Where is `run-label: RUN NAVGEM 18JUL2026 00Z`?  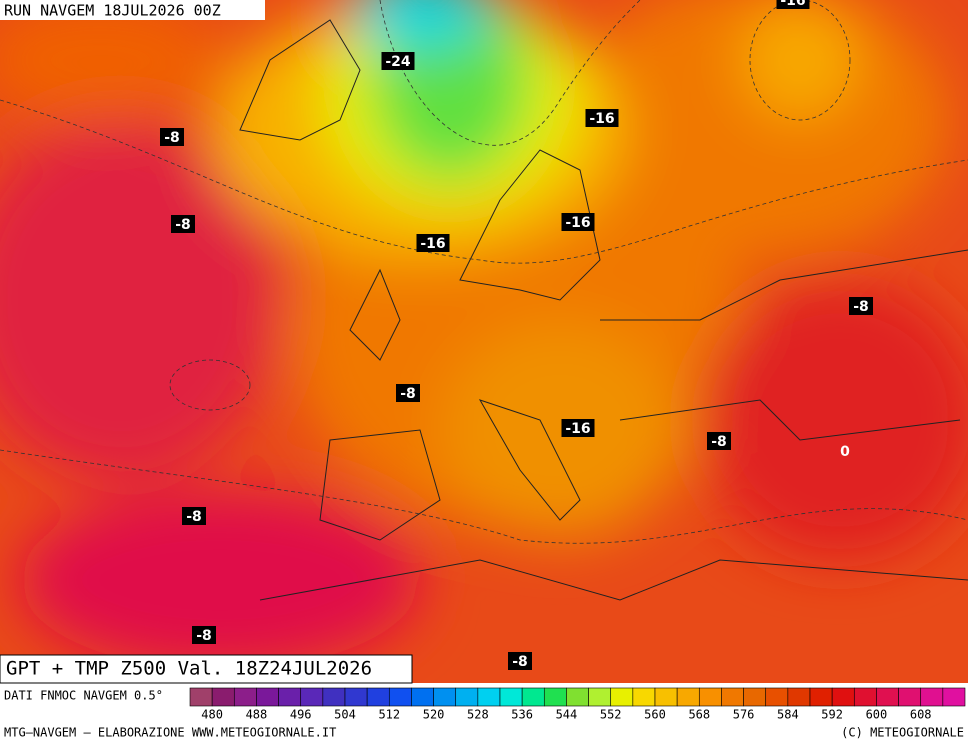
run-label: RUN NAVGEM 18JUL2026 00Z is located at coordinates (112, 11).